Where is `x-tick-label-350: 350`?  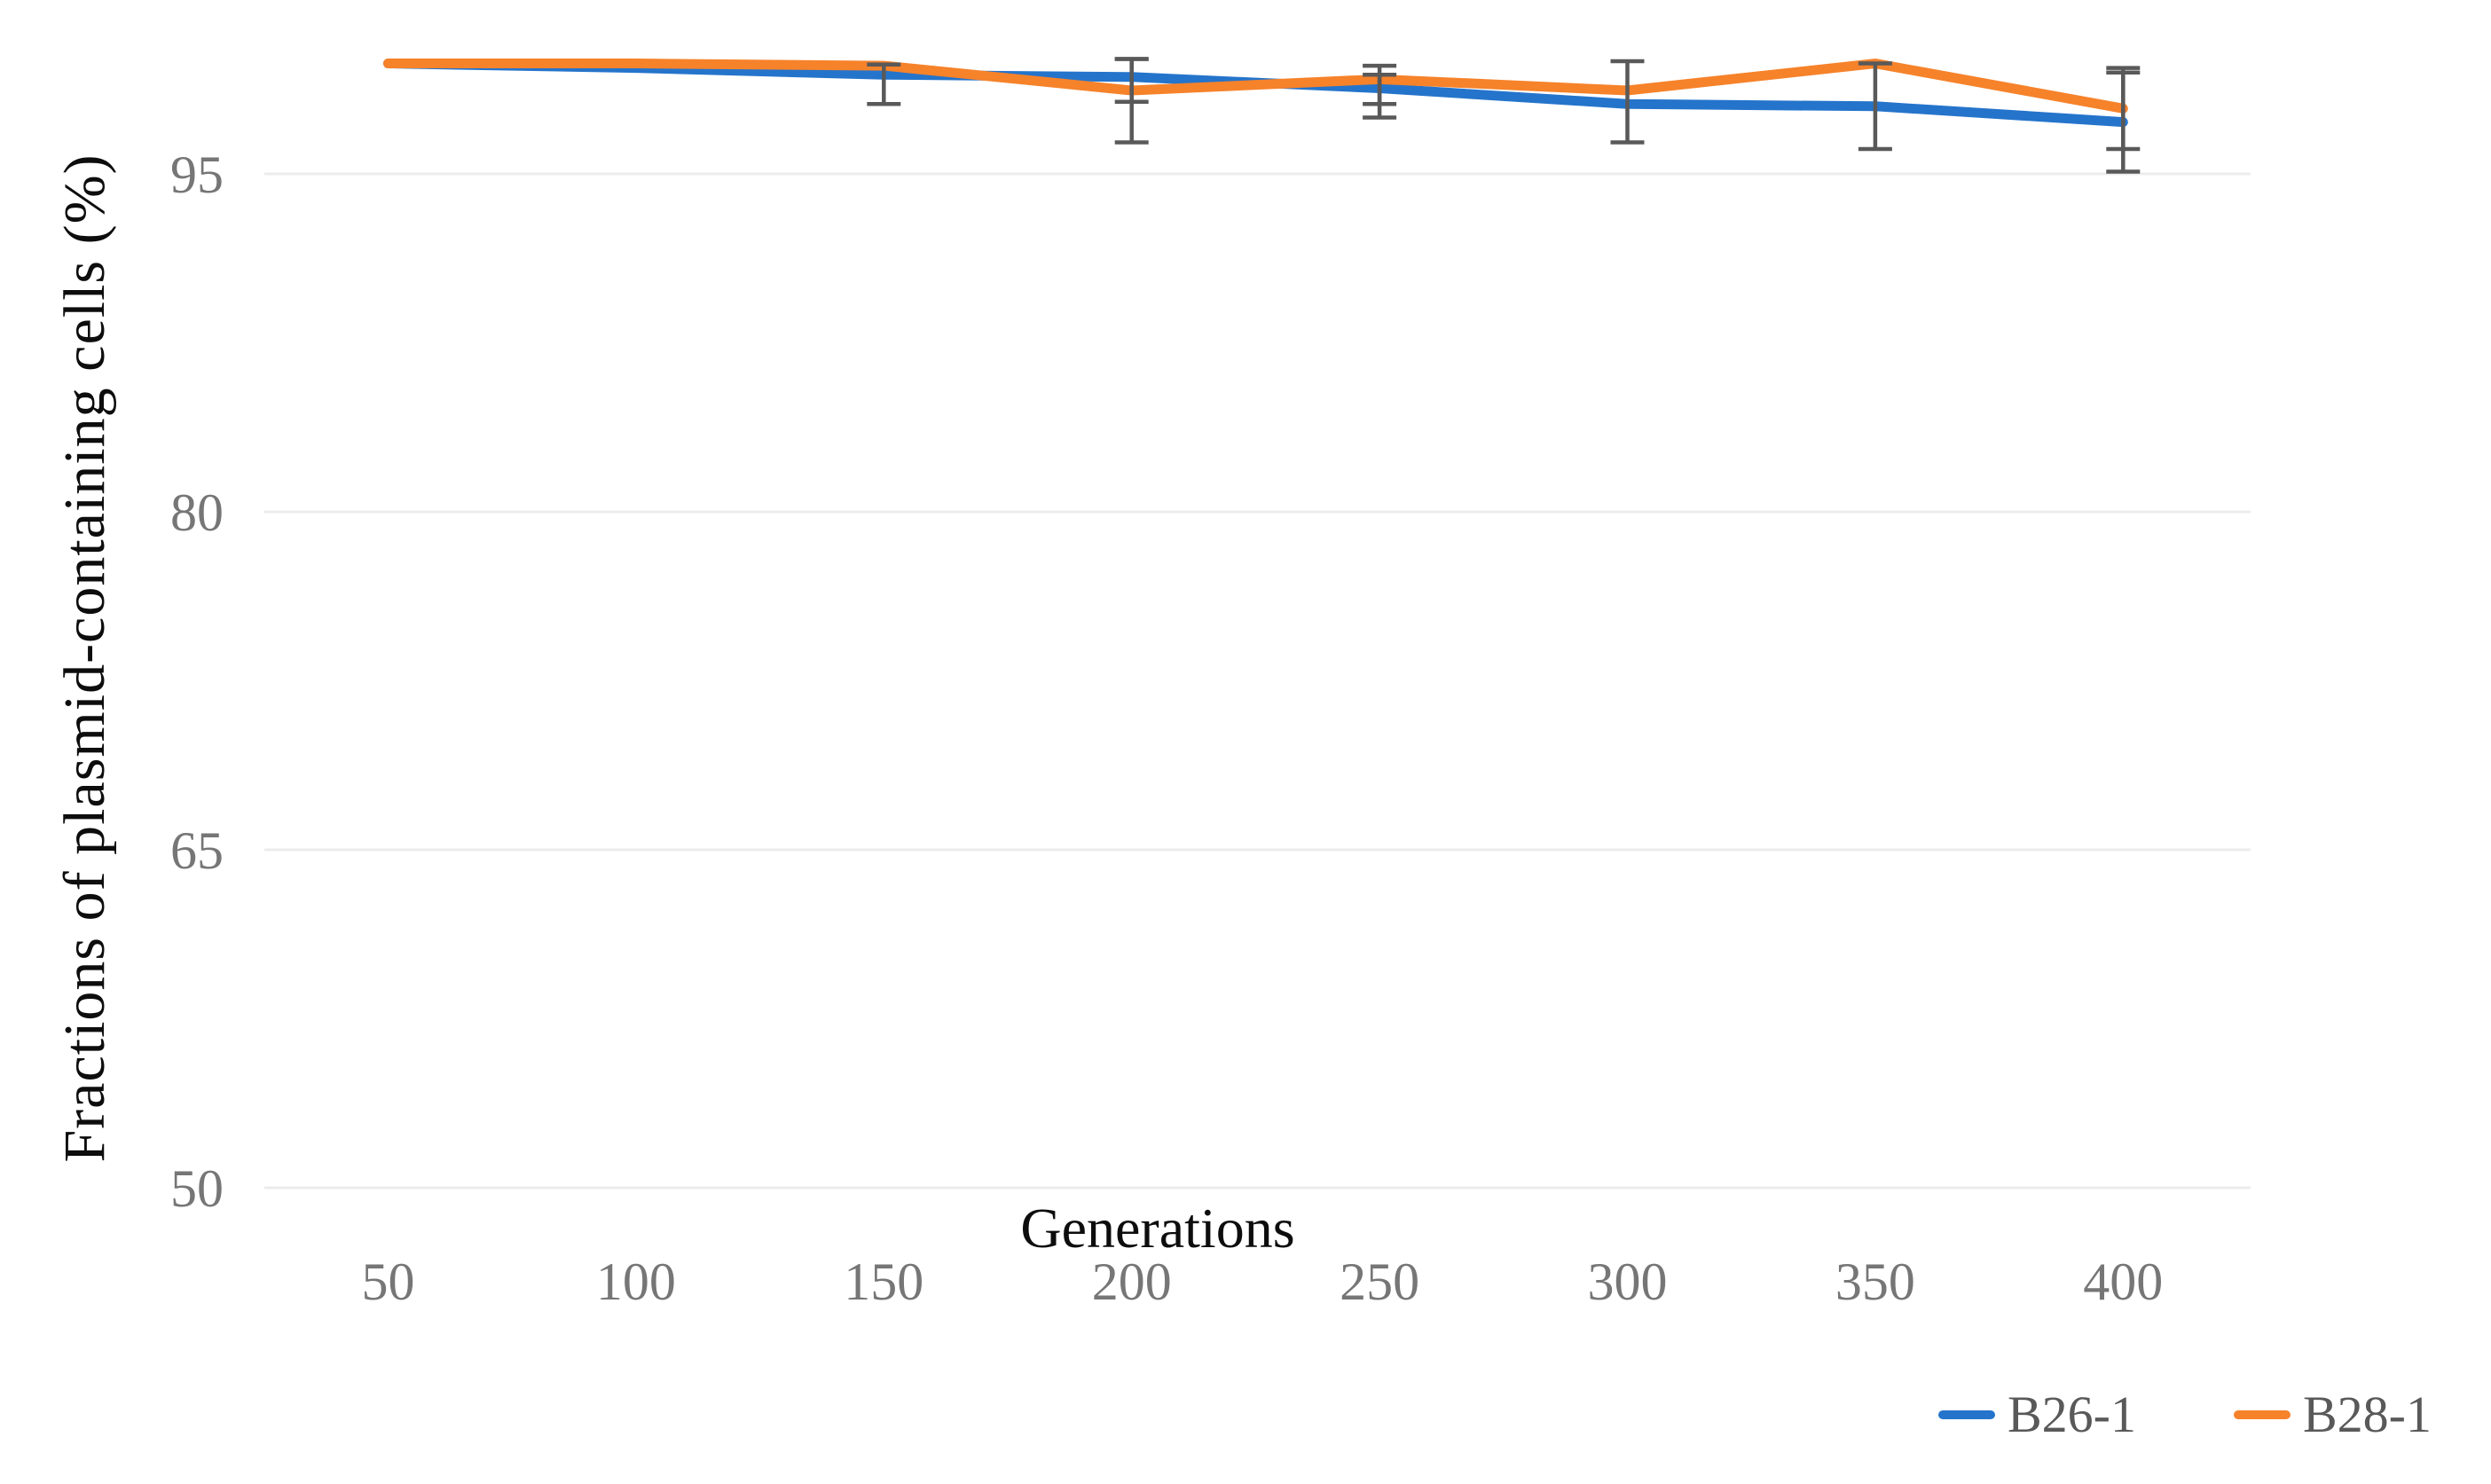
x-tick-label-350: 350 is located at coordinates (1875, 1281).